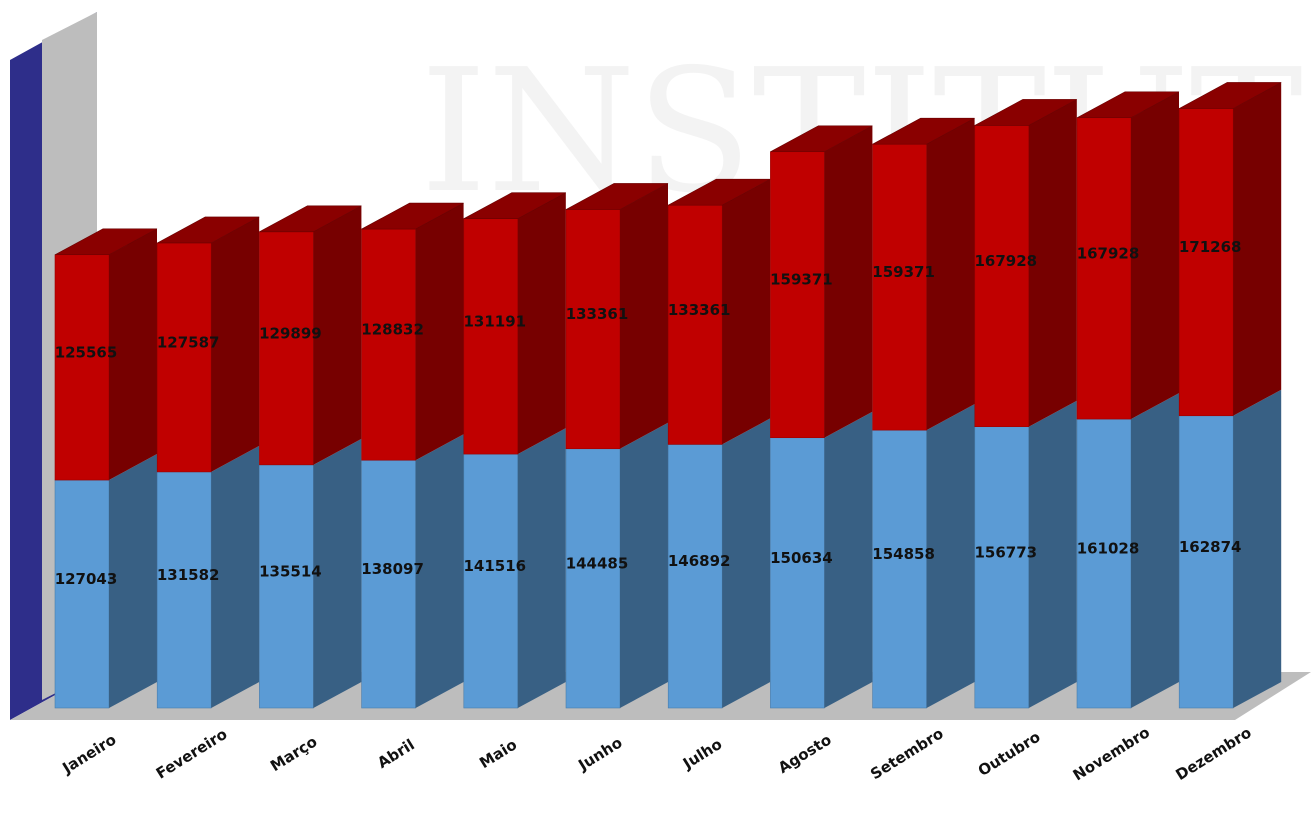 The width and height of the screenshot is (1311, 814). Describe the element at coordinates (86, 352) in the screenshot. I see `value-label-janeiro-2: 125565` at that location.